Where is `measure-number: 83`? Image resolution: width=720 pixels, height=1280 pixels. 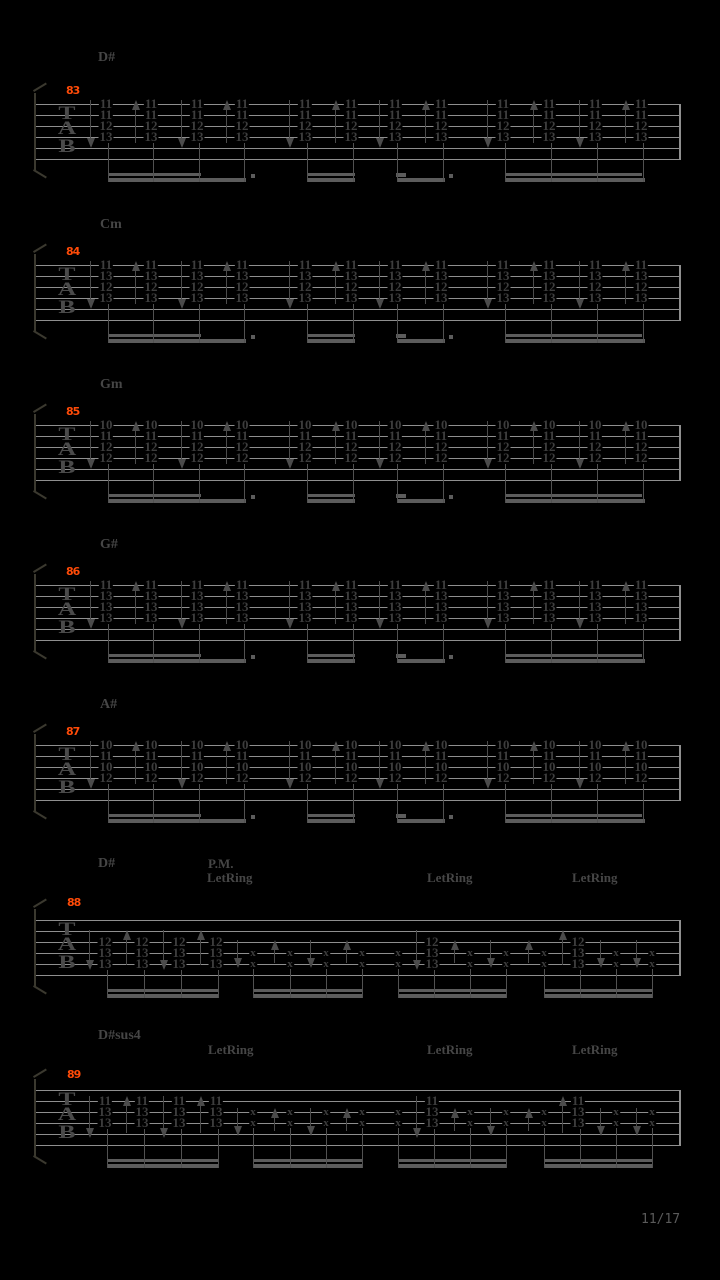
measure-number: 83 is located at coordinates (73, 90).